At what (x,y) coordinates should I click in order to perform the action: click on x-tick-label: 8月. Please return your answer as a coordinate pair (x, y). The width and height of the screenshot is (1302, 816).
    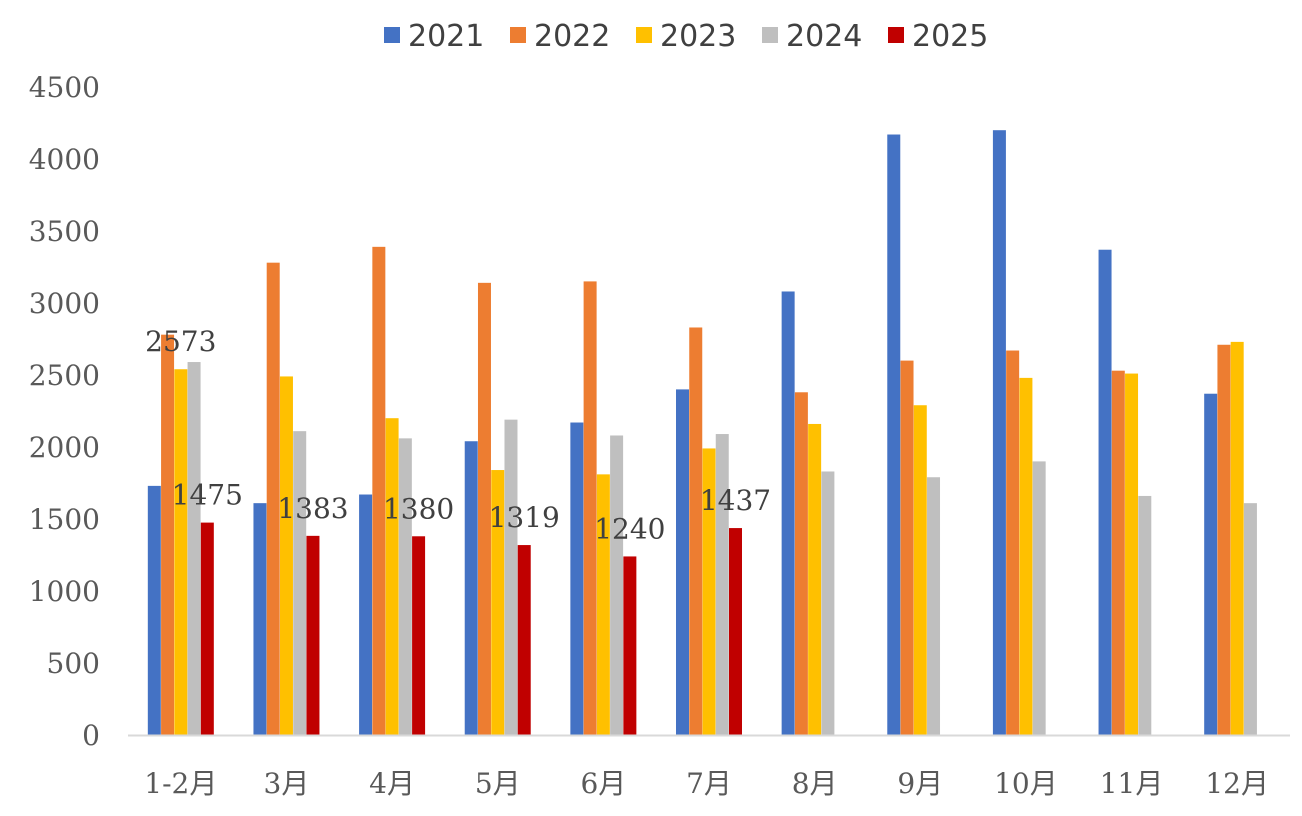
    Looking at the image, I should click on (815, 783).